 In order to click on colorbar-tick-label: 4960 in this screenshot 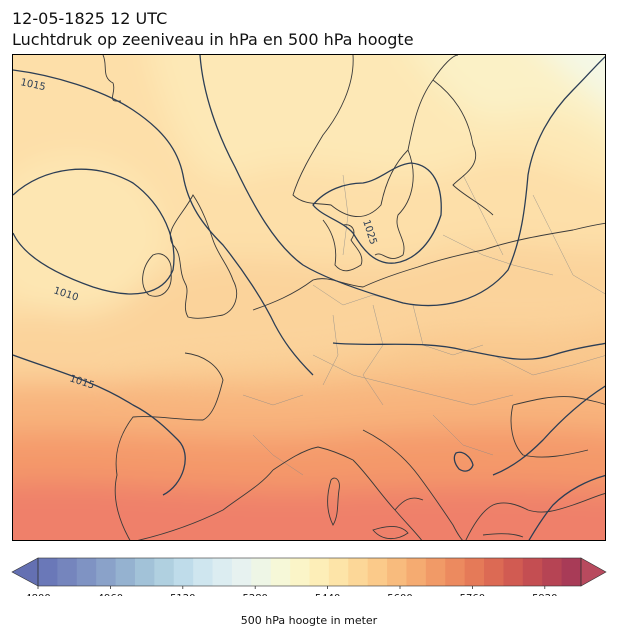, I will do `click(110, 594)`.